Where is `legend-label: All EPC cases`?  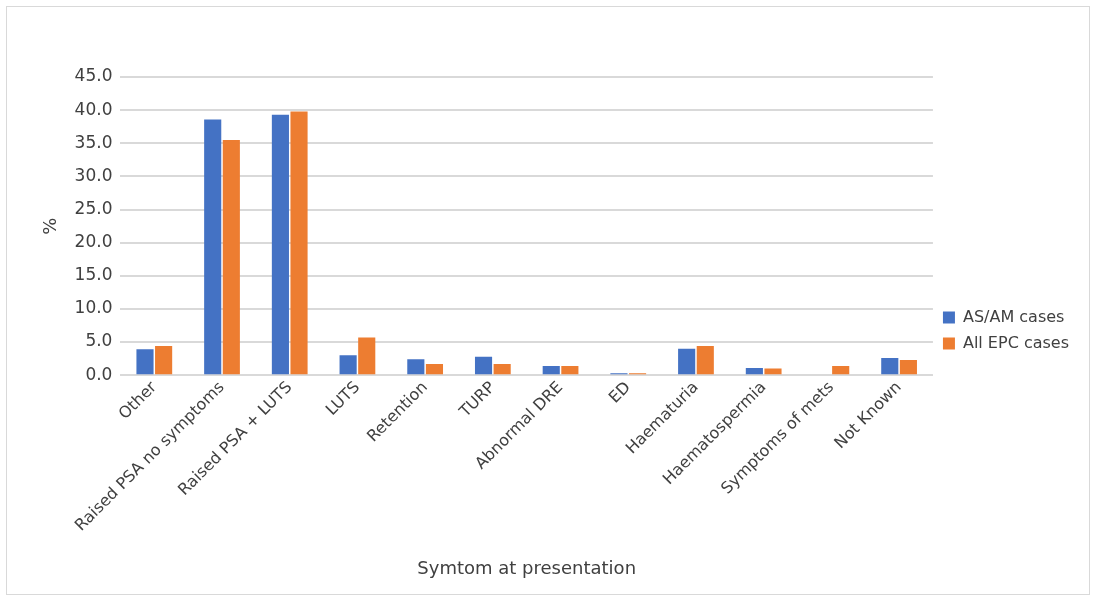
legend-label: All EPC cases is located at coordinates (1016, 342).